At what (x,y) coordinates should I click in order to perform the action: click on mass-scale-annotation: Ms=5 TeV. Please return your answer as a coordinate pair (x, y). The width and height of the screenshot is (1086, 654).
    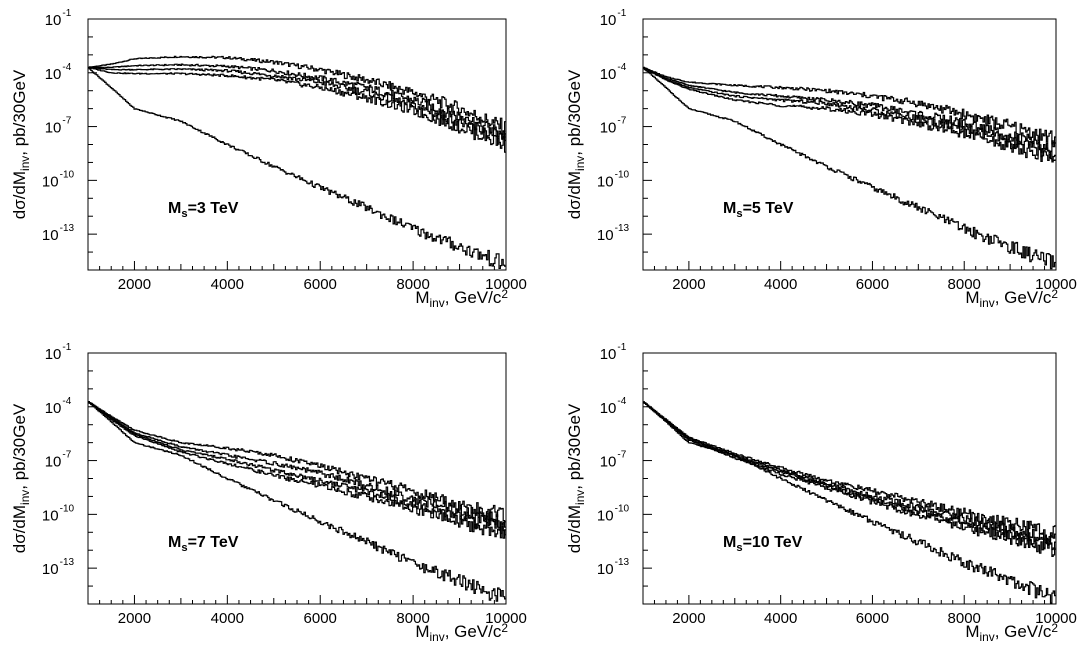
    Looking at the image, I should click on (758, 210).